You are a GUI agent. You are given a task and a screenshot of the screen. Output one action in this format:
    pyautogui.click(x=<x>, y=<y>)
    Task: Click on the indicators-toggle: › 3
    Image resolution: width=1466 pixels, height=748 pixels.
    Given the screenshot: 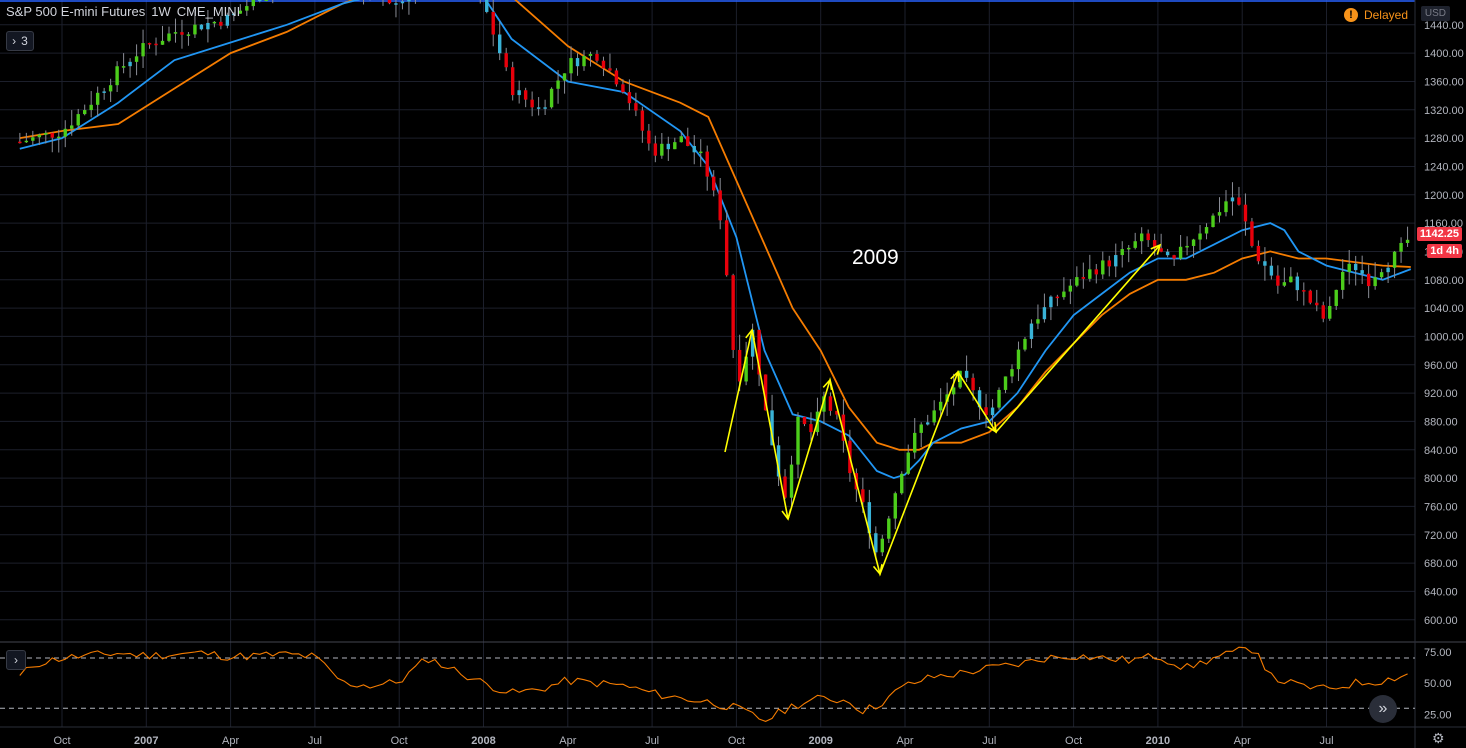 What is the action you would take?
    pyautogui.click(x=20, y=41)
    